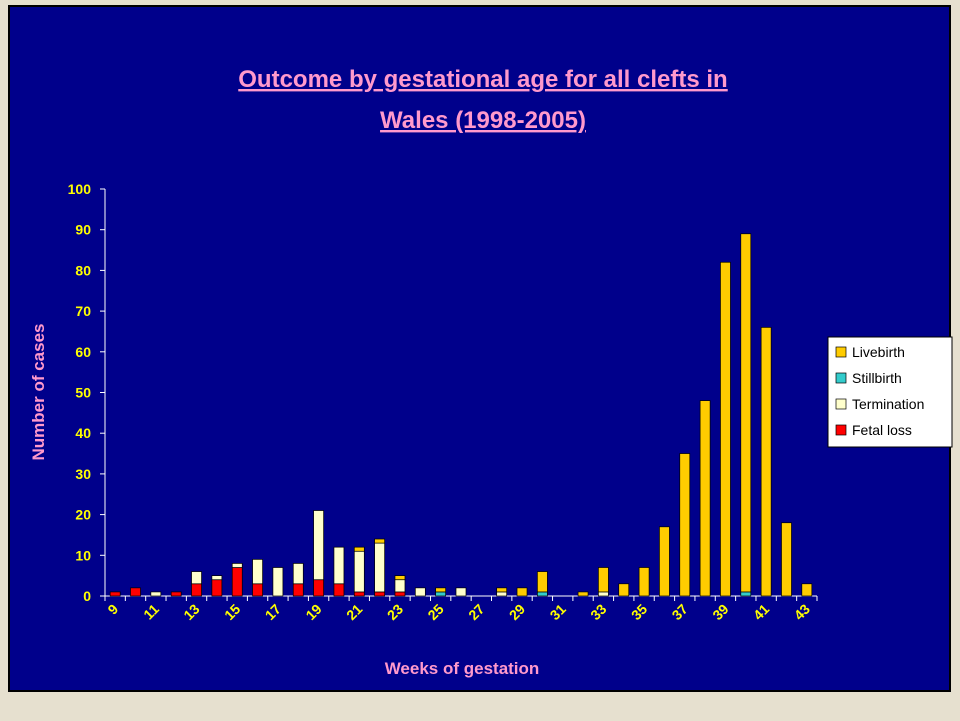 The image size is (960, 721). Describe the element at coordinates (83, 433) in the screenshot. I see `y-tick-label: 40` at that location.